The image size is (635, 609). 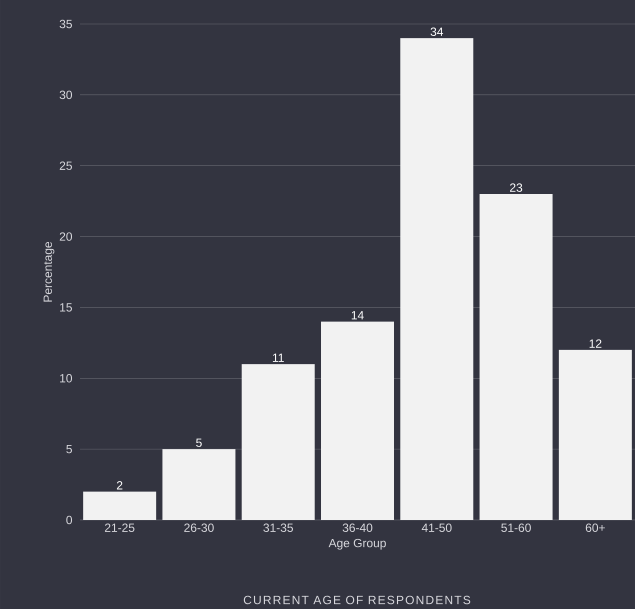 I want to click on y-tick-label: 15, so click(x=66, y=307).